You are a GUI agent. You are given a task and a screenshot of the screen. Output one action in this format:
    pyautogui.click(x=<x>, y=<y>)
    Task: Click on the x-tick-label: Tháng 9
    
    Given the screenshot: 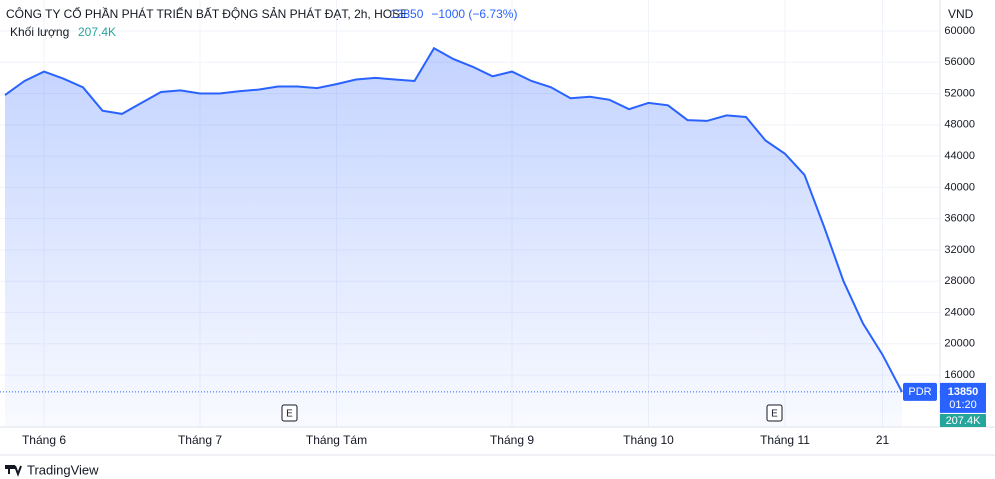 What is the action you would take?
    pyautogui.click(x=512, y=440)
    